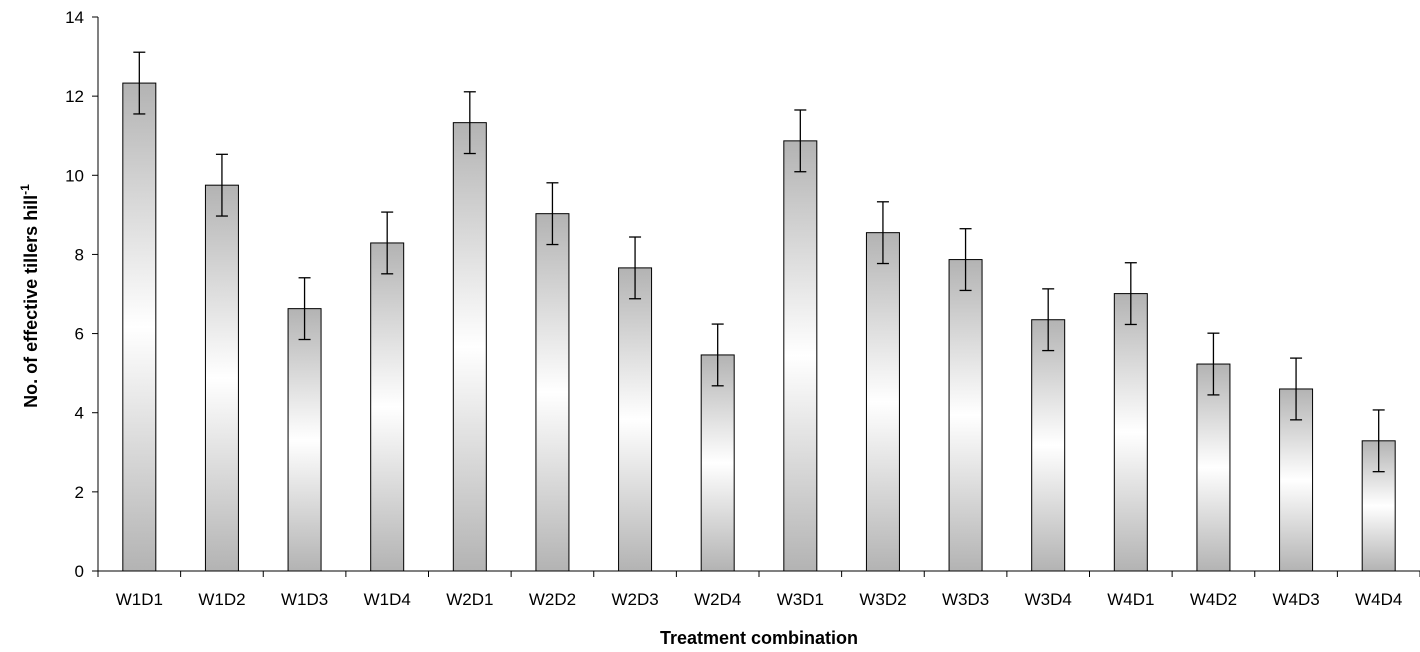 This screenshot has width=1420, height=652. What do you see at coordinates (965, 599) in the screenshot?
I see `x-tick-label: W3D3` at bounding box center [965, 599].